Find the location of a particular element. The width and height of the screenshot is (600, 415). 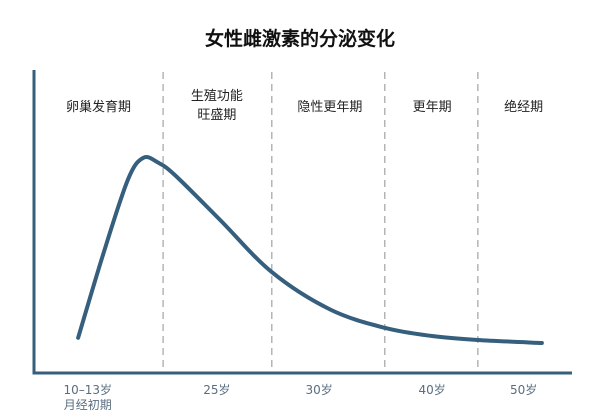

chart-title: 女性雌激素的分泌变化 is located at coordinates (299, 39).